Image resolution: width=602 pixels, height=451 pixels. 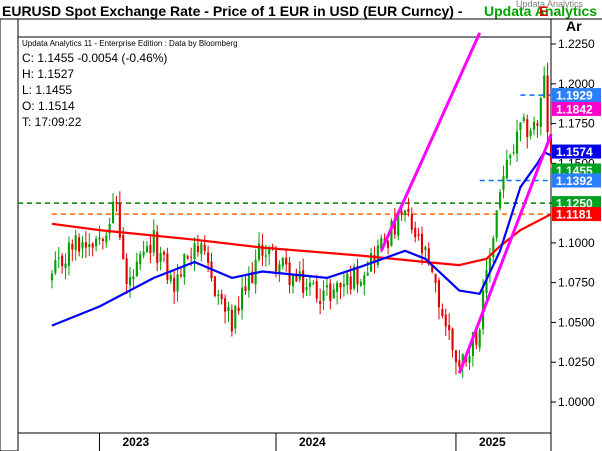 I want to click on price-tag-label: 1.1392, so click(x=574, y=181).